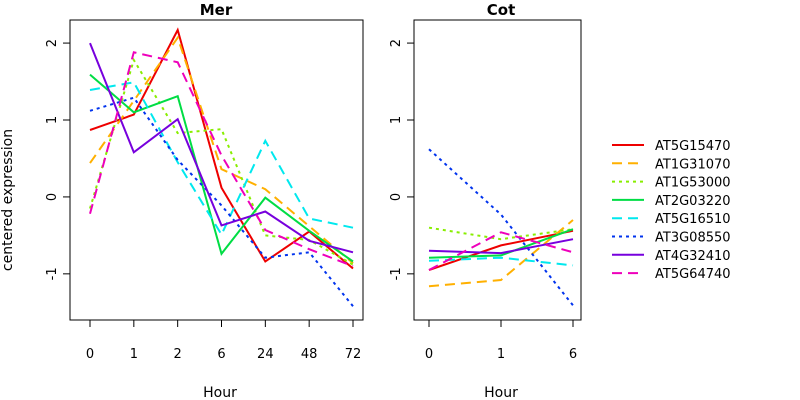 This screenshot has height=400, width=800. What do you see at coordinates (396, 120) in the screenshot?
I see `panel-cot-y-tick-label-2: 1` at bounding box center [396, 120].